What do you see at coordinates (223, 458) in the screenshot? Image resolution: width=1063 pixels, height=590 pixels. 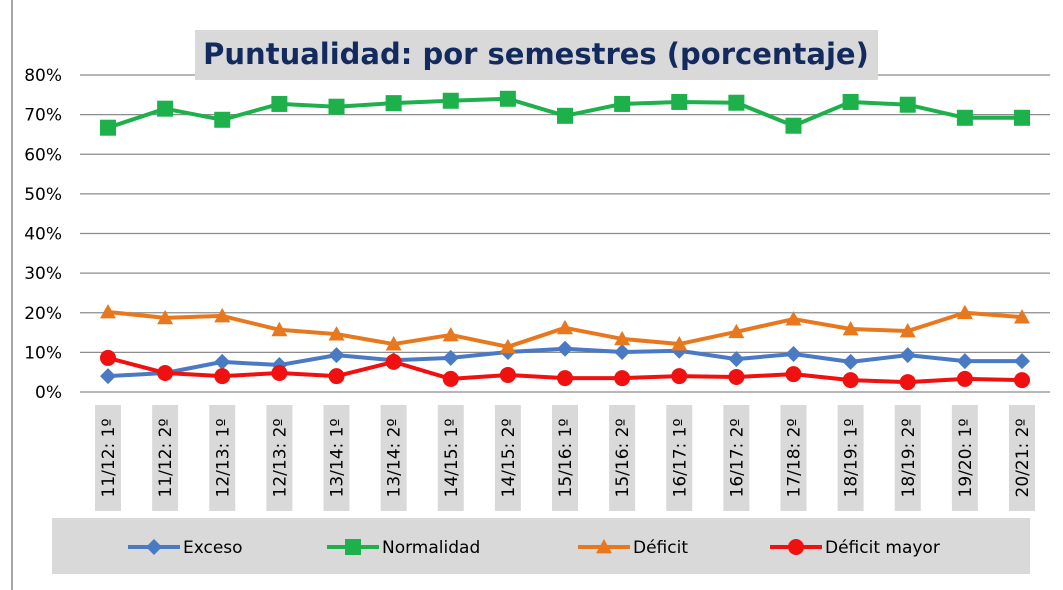 I see `x-tick-label: 12/13: 1º` at bounding box center [223, 458].